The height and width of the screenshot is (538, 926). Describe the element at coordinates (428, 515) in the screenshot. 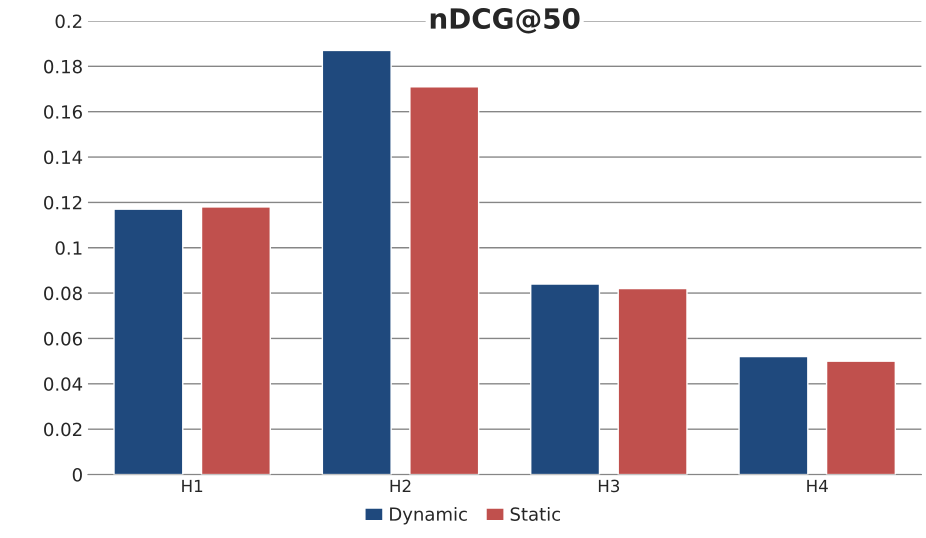

I see `legend-label: Dynamic` at that location.